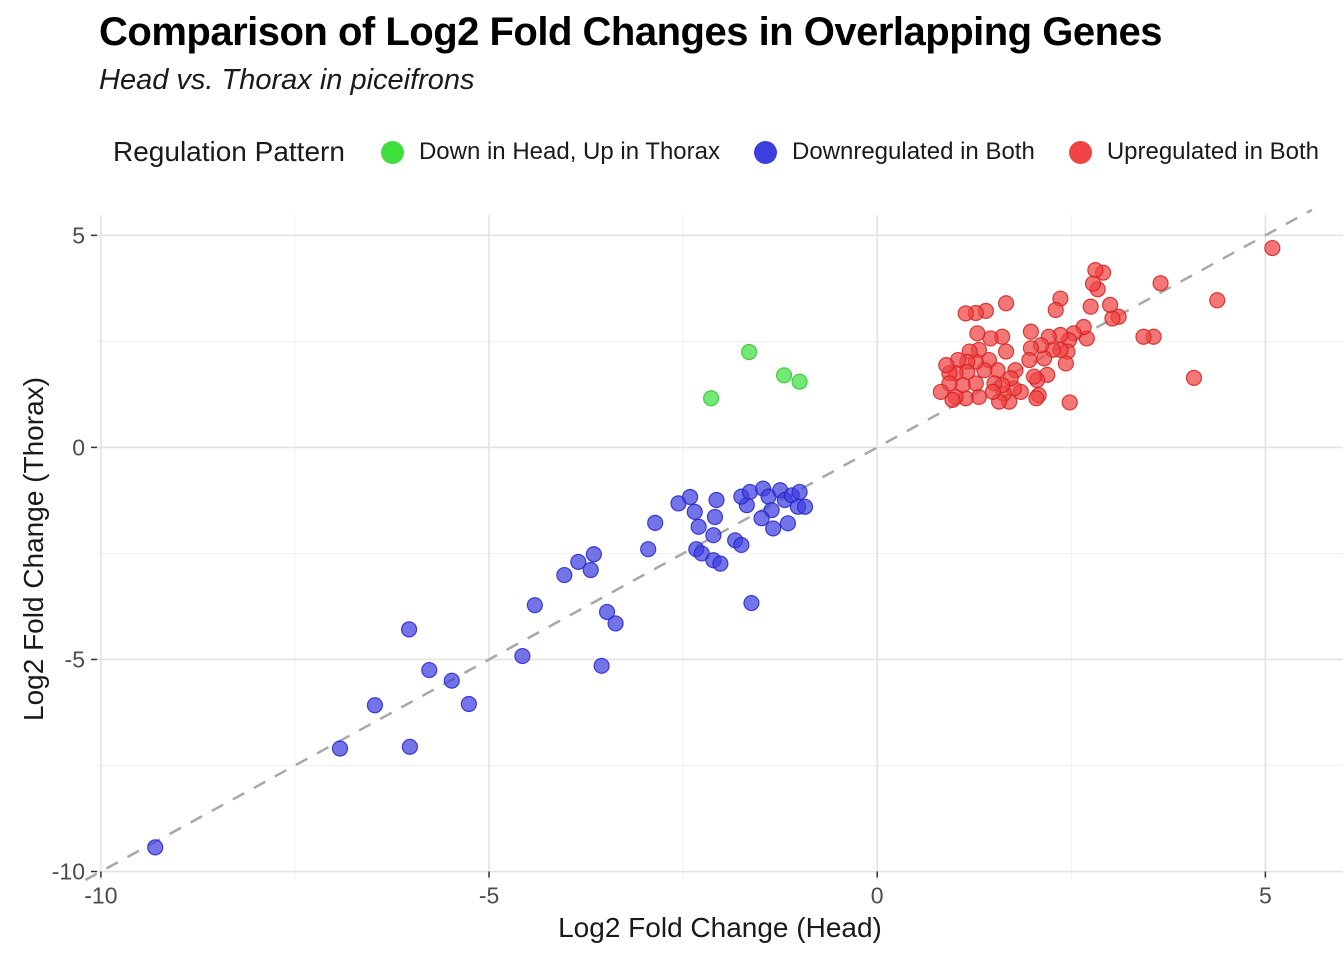 This screenshot has width=1344, height=960. What do you see at coordinates (287, 80) in the screenshot?
I see `chart-subtitle: Head vs. Thorax in piceifrons` at bounding box center [287, 80].